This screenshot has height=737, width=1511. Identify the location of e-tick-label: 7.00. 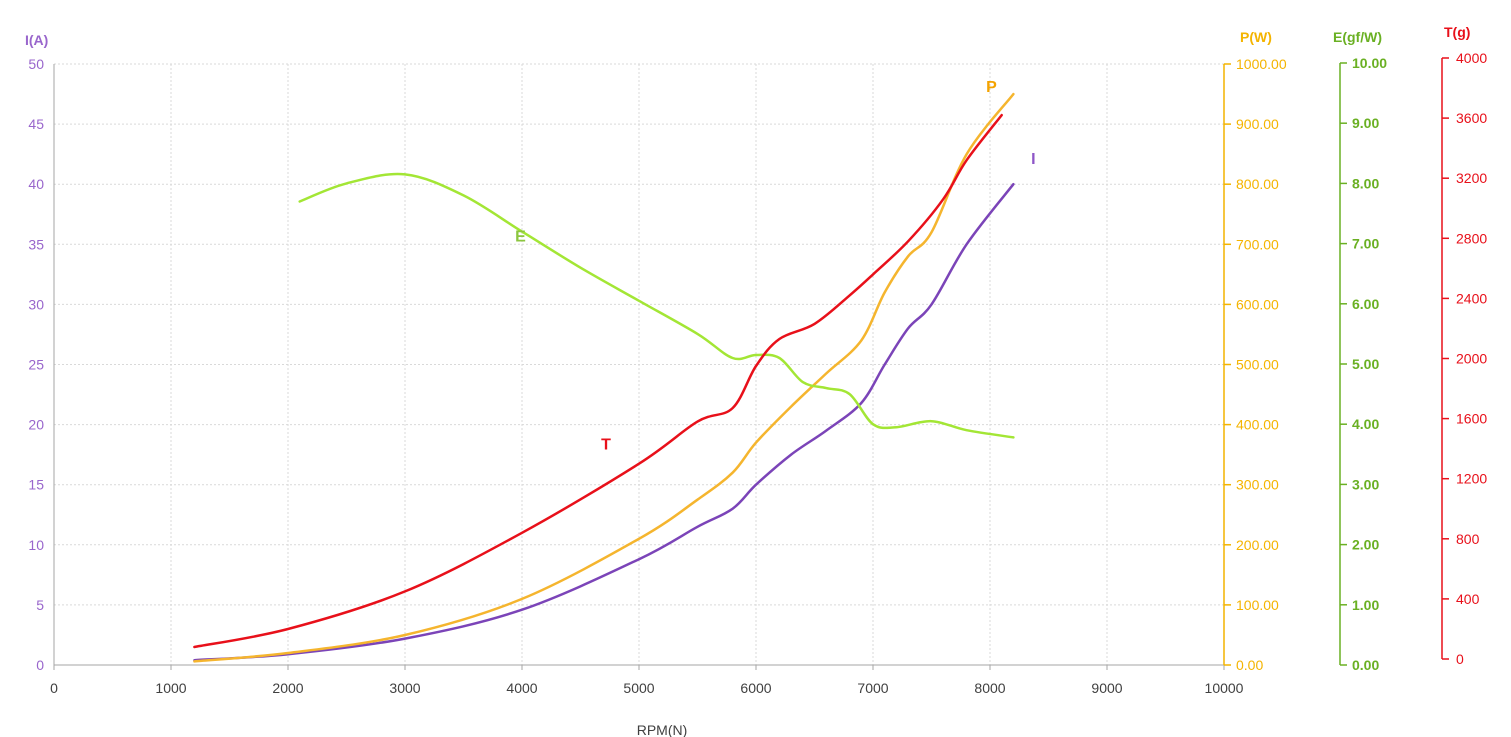
(1365, 244).